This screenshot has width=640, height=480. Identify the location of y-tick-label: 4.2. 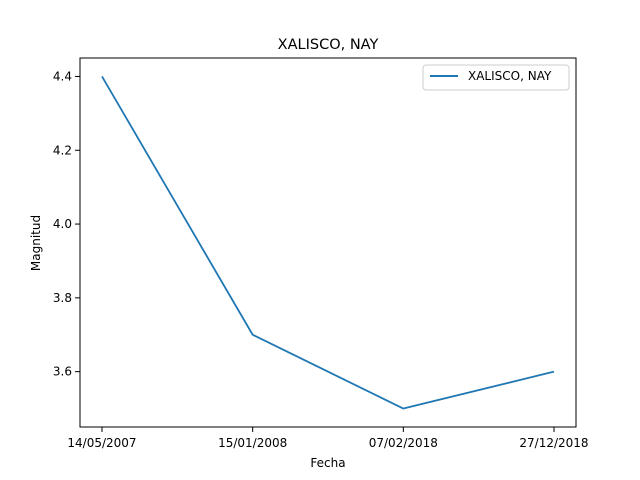
(62, 150).